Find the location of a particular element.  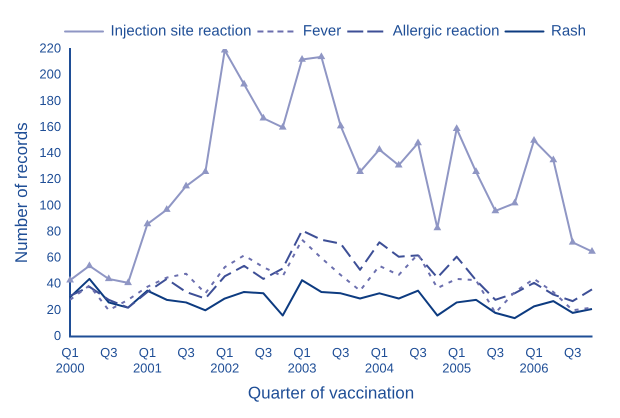

y-tick-label: 200 is located at coordinates (50, 74).